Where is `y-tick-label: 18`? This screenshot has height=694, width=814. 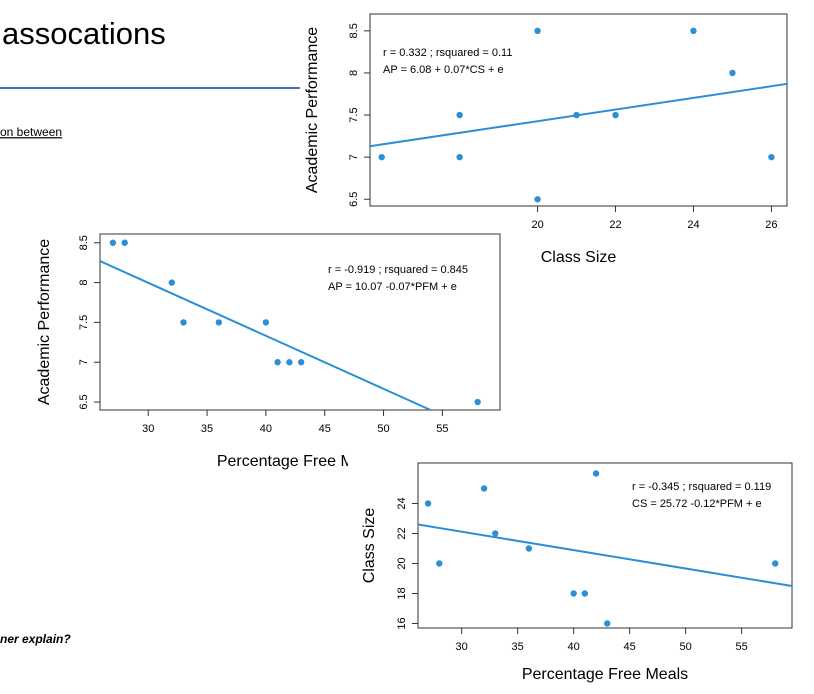
y-tick-label: 18 is located at coordinates (402, 593).